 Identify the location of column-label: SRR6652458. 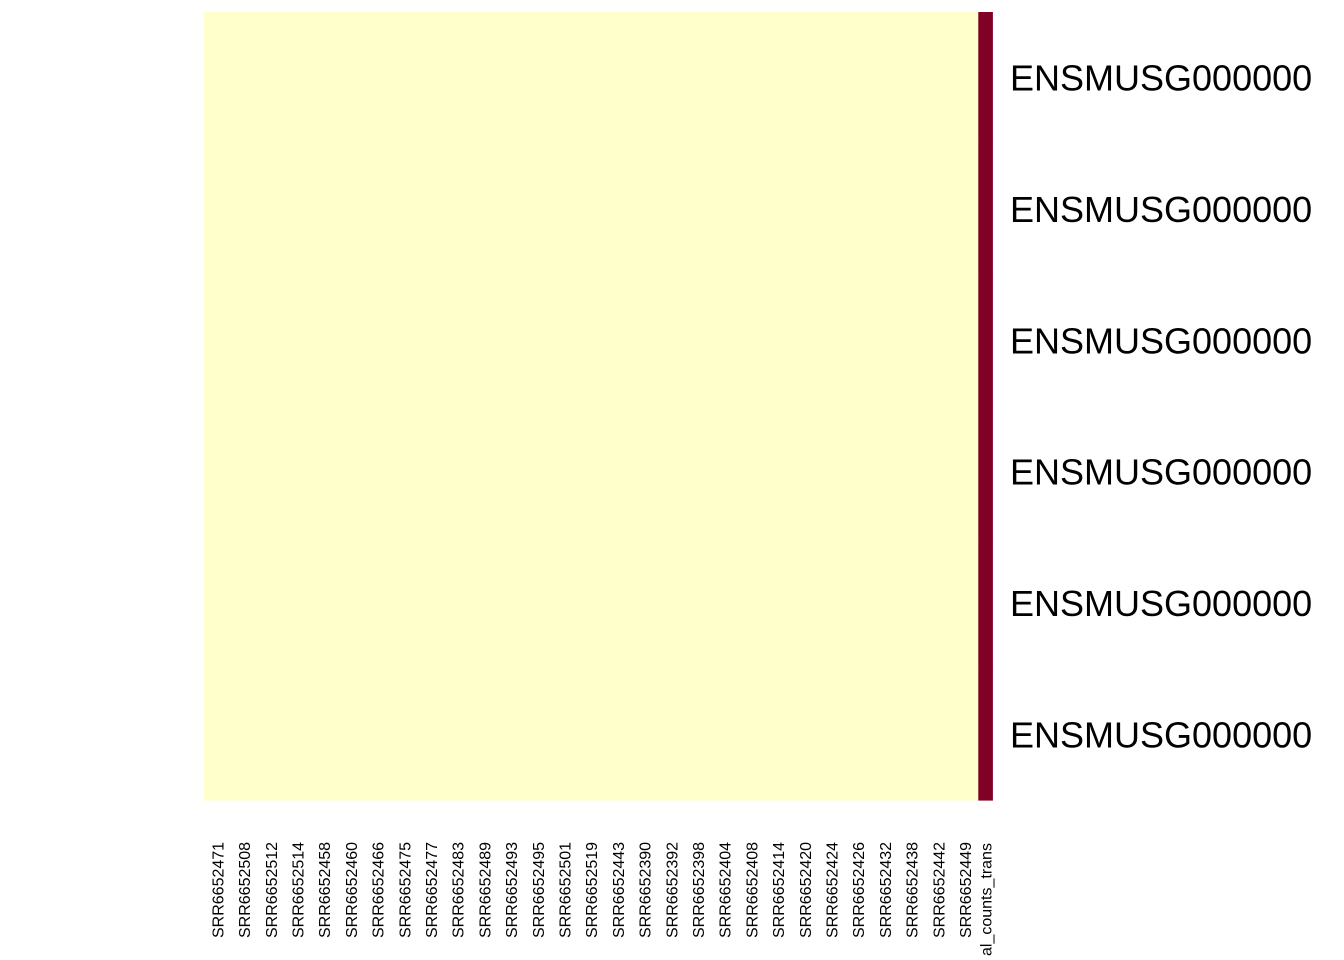
(325, 890).